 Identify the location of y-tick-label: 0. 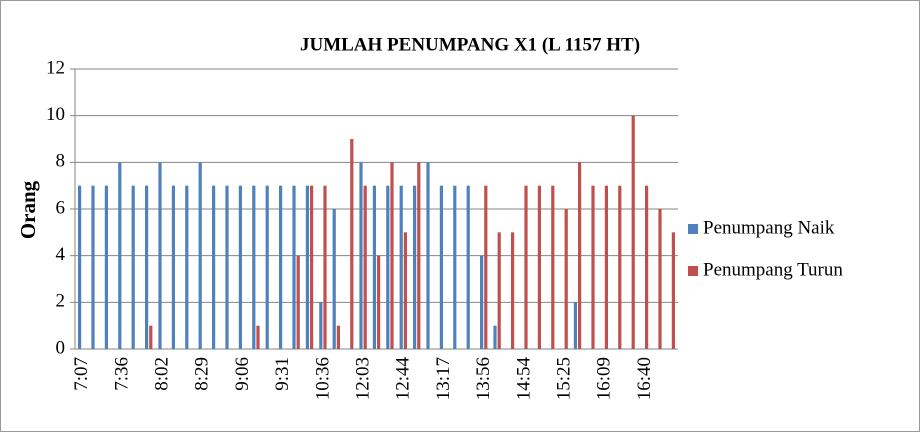
(61, 347).